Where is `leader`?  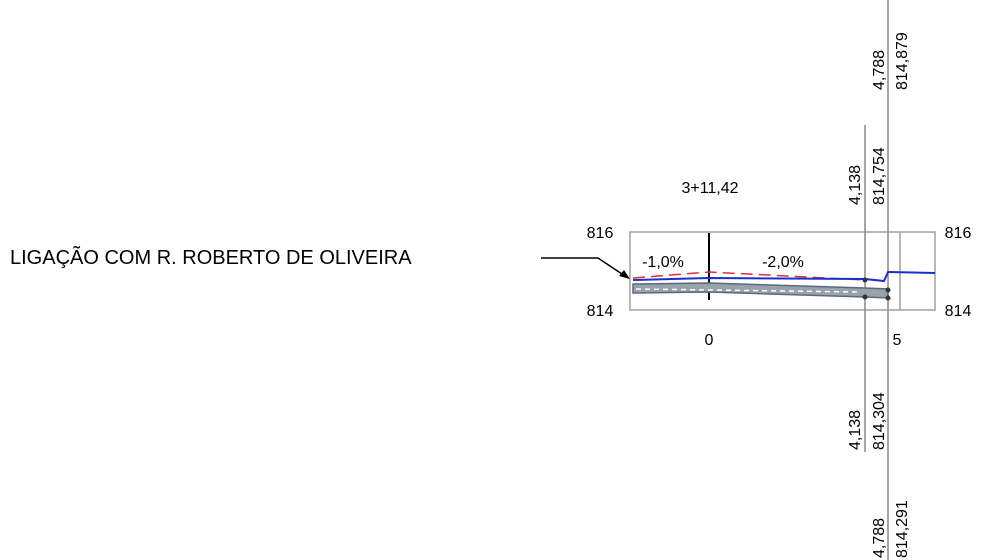 leader is located at coordinates (585, 268).